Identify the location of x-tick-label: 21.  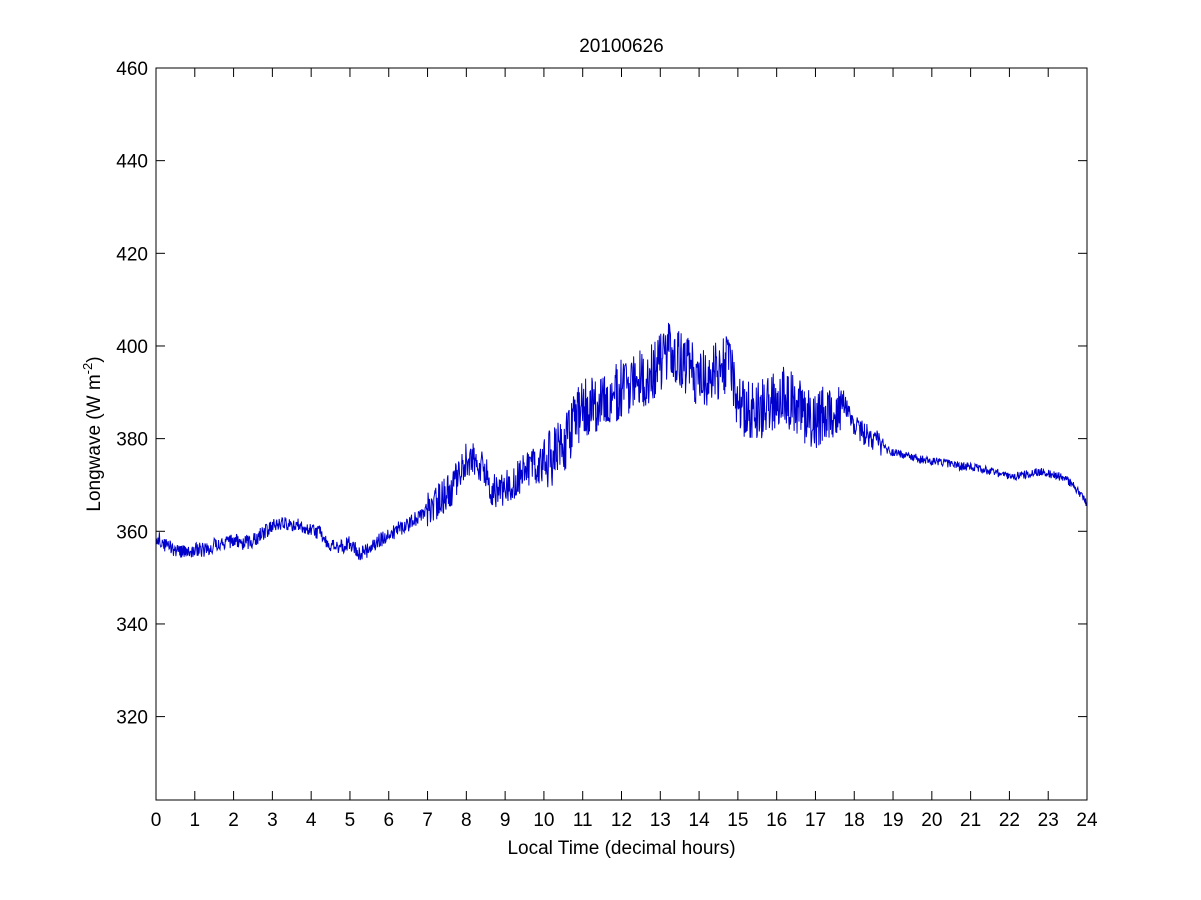
(970, 820).